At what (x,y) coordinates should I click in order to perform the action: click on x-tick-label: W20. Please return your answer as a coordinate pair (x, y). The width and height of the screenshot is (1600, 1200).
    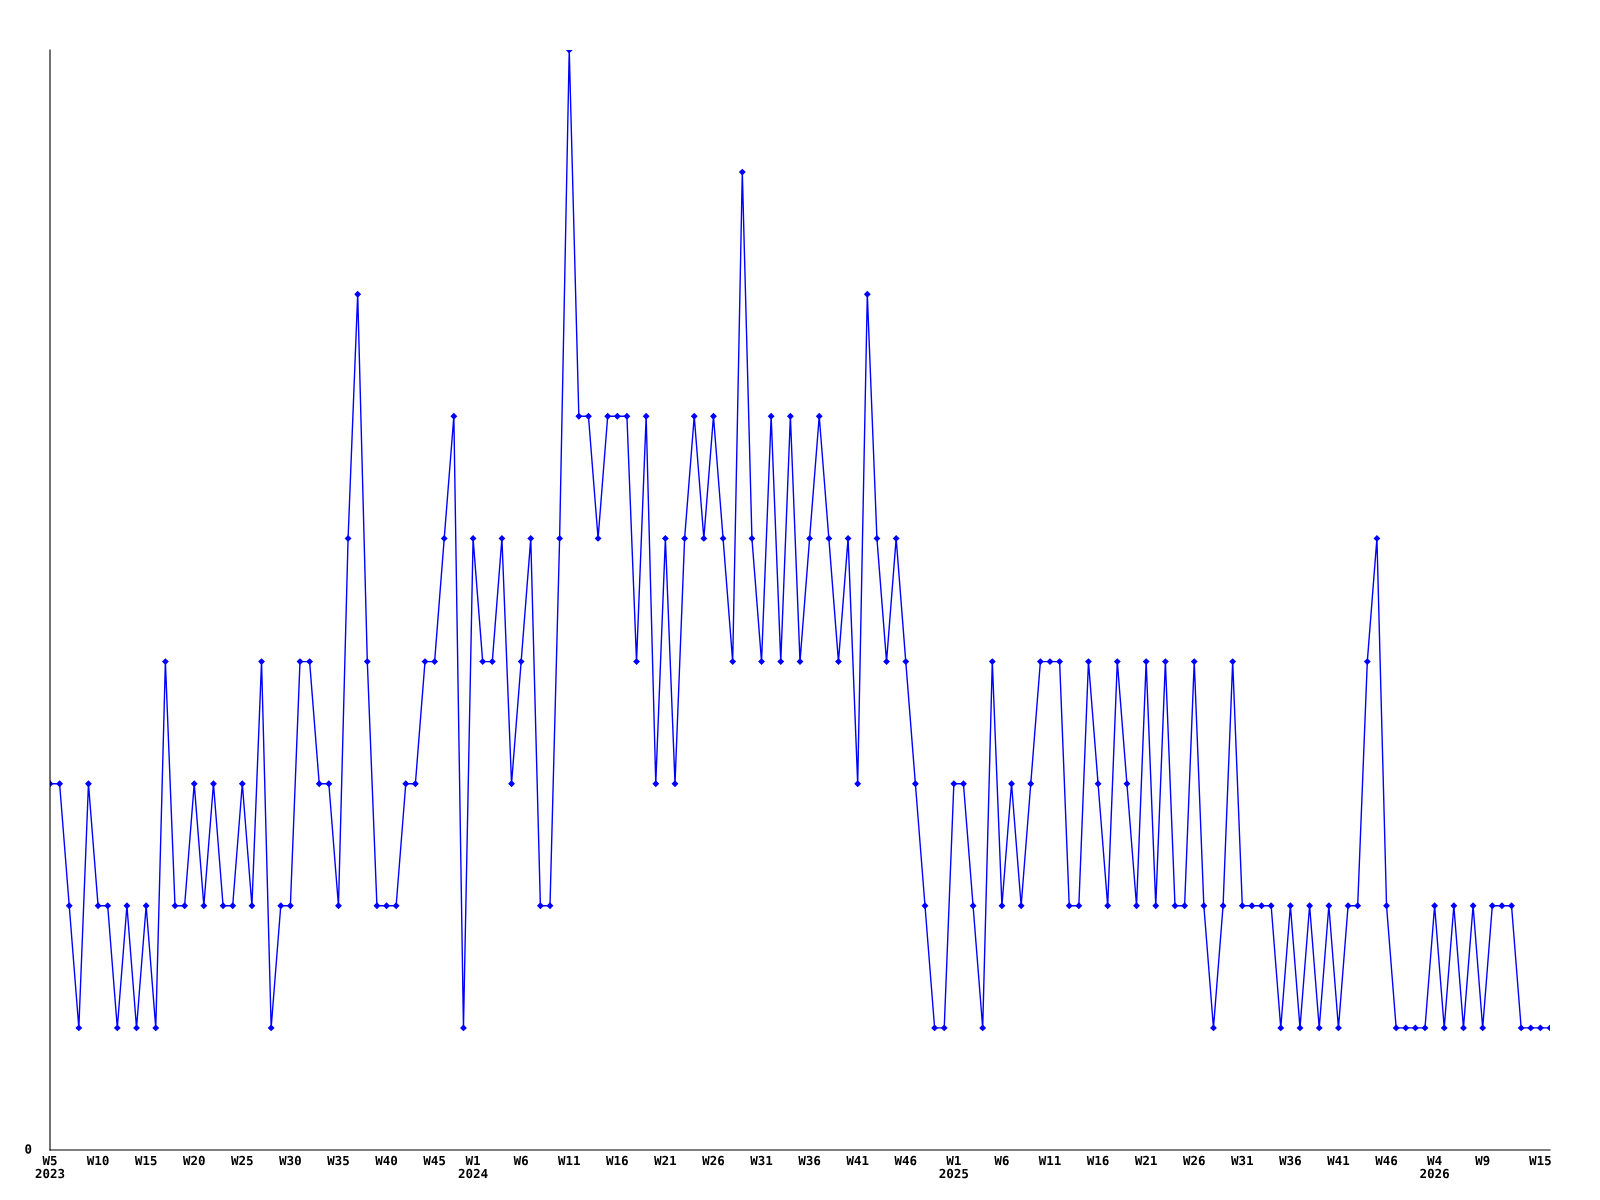
    Looking at the image, I should click on (193, 1160).